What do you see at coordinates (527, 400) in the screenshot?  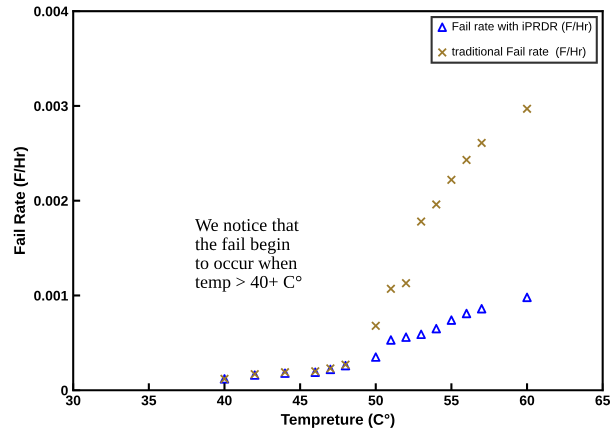 I see `x-tick-label: 60` at bounding box center [527, 400].